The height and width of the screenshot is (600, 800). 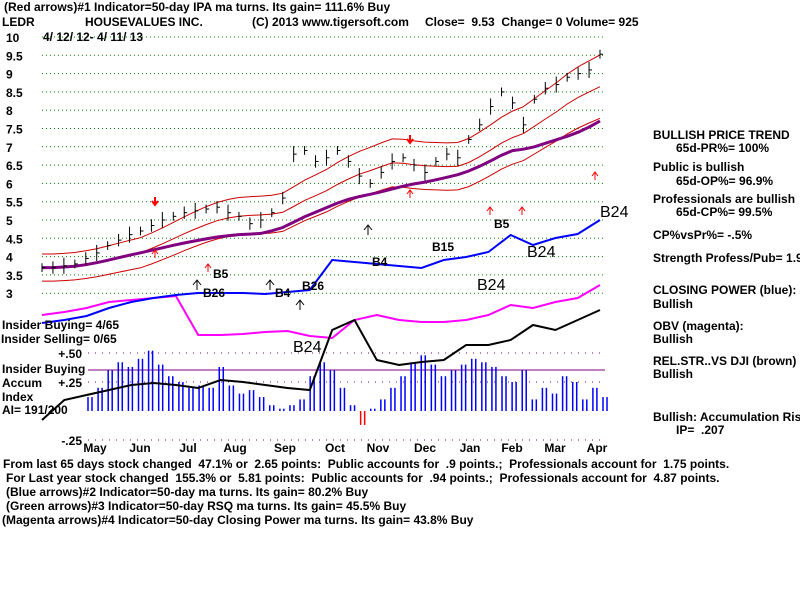 I want to click on ip-value: IP= .207, so click(x=700, y=430).